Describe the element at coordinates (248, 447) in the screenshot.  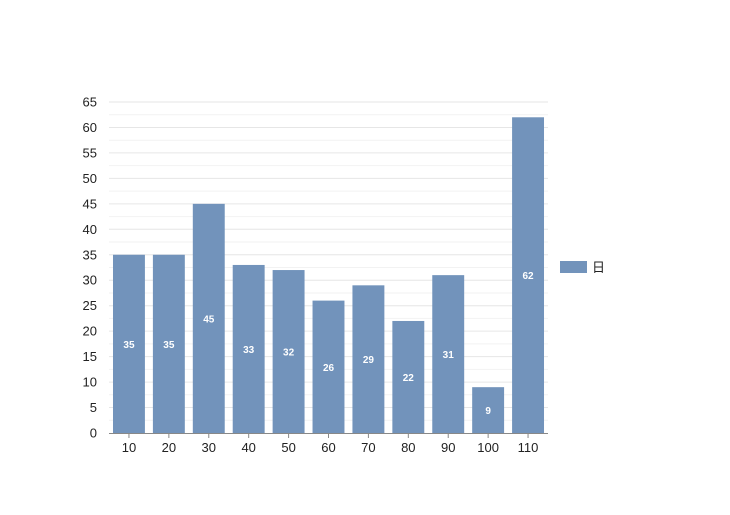
I see `x-tick-label: 40` at that location.